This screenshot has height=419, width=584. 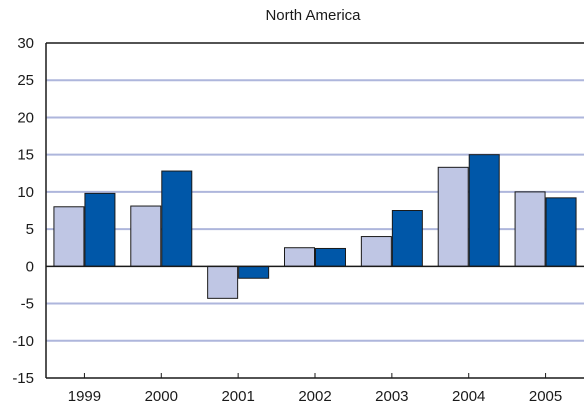 What do you see at coordinates (27, 304) in the screenshot?
I see `y-tick-label: -5` at bounding box center [27, 304].